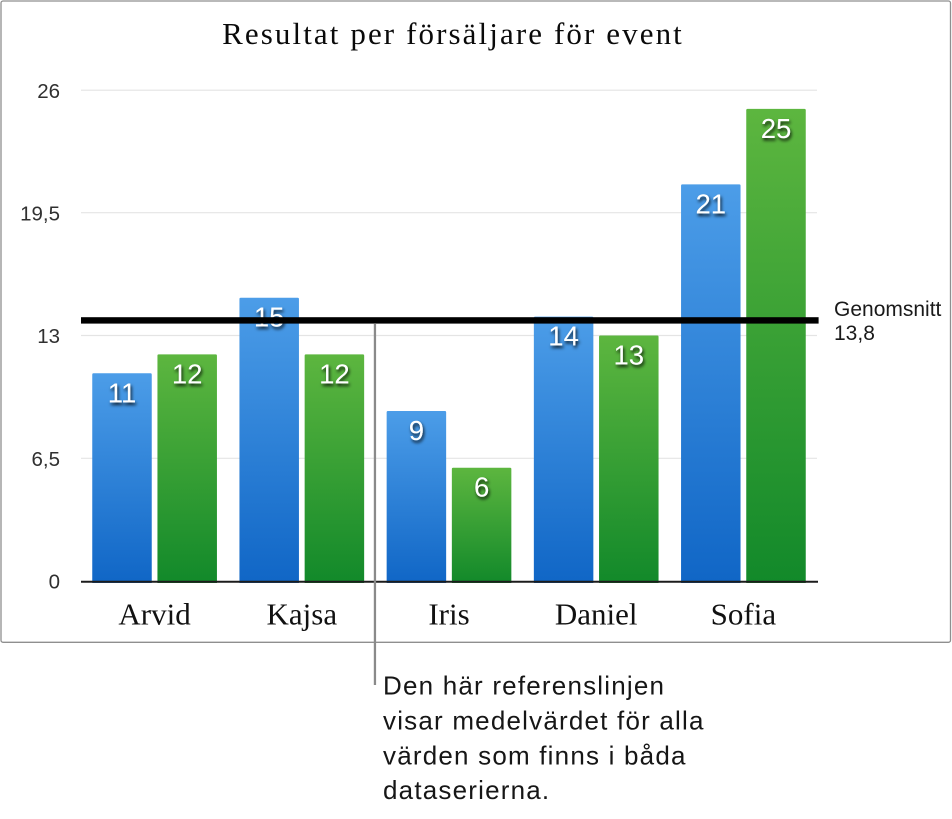  What do you see at coordinates (54, 582) in the screenshot?
I see `svg-text: 0` at bounding box center [54, 582].